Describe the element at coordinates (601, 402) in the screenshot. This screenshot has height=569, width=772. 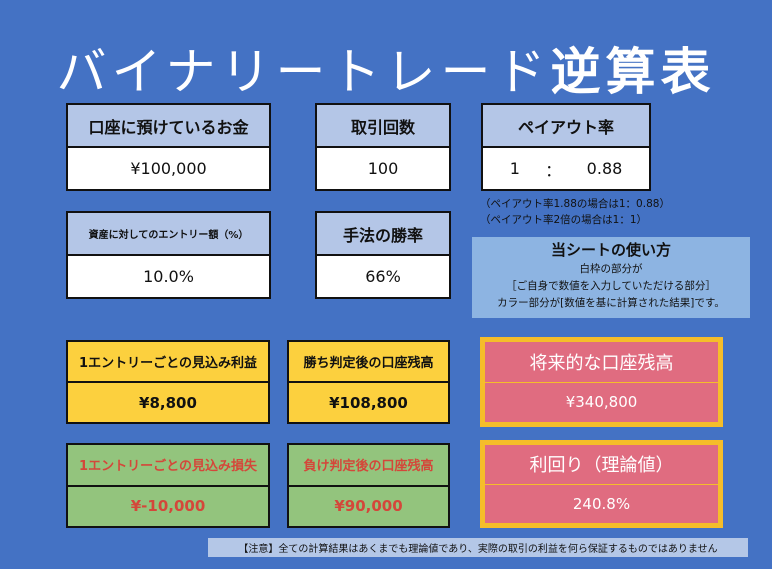
I see `future-balance-value: ¥340,800` at that location.